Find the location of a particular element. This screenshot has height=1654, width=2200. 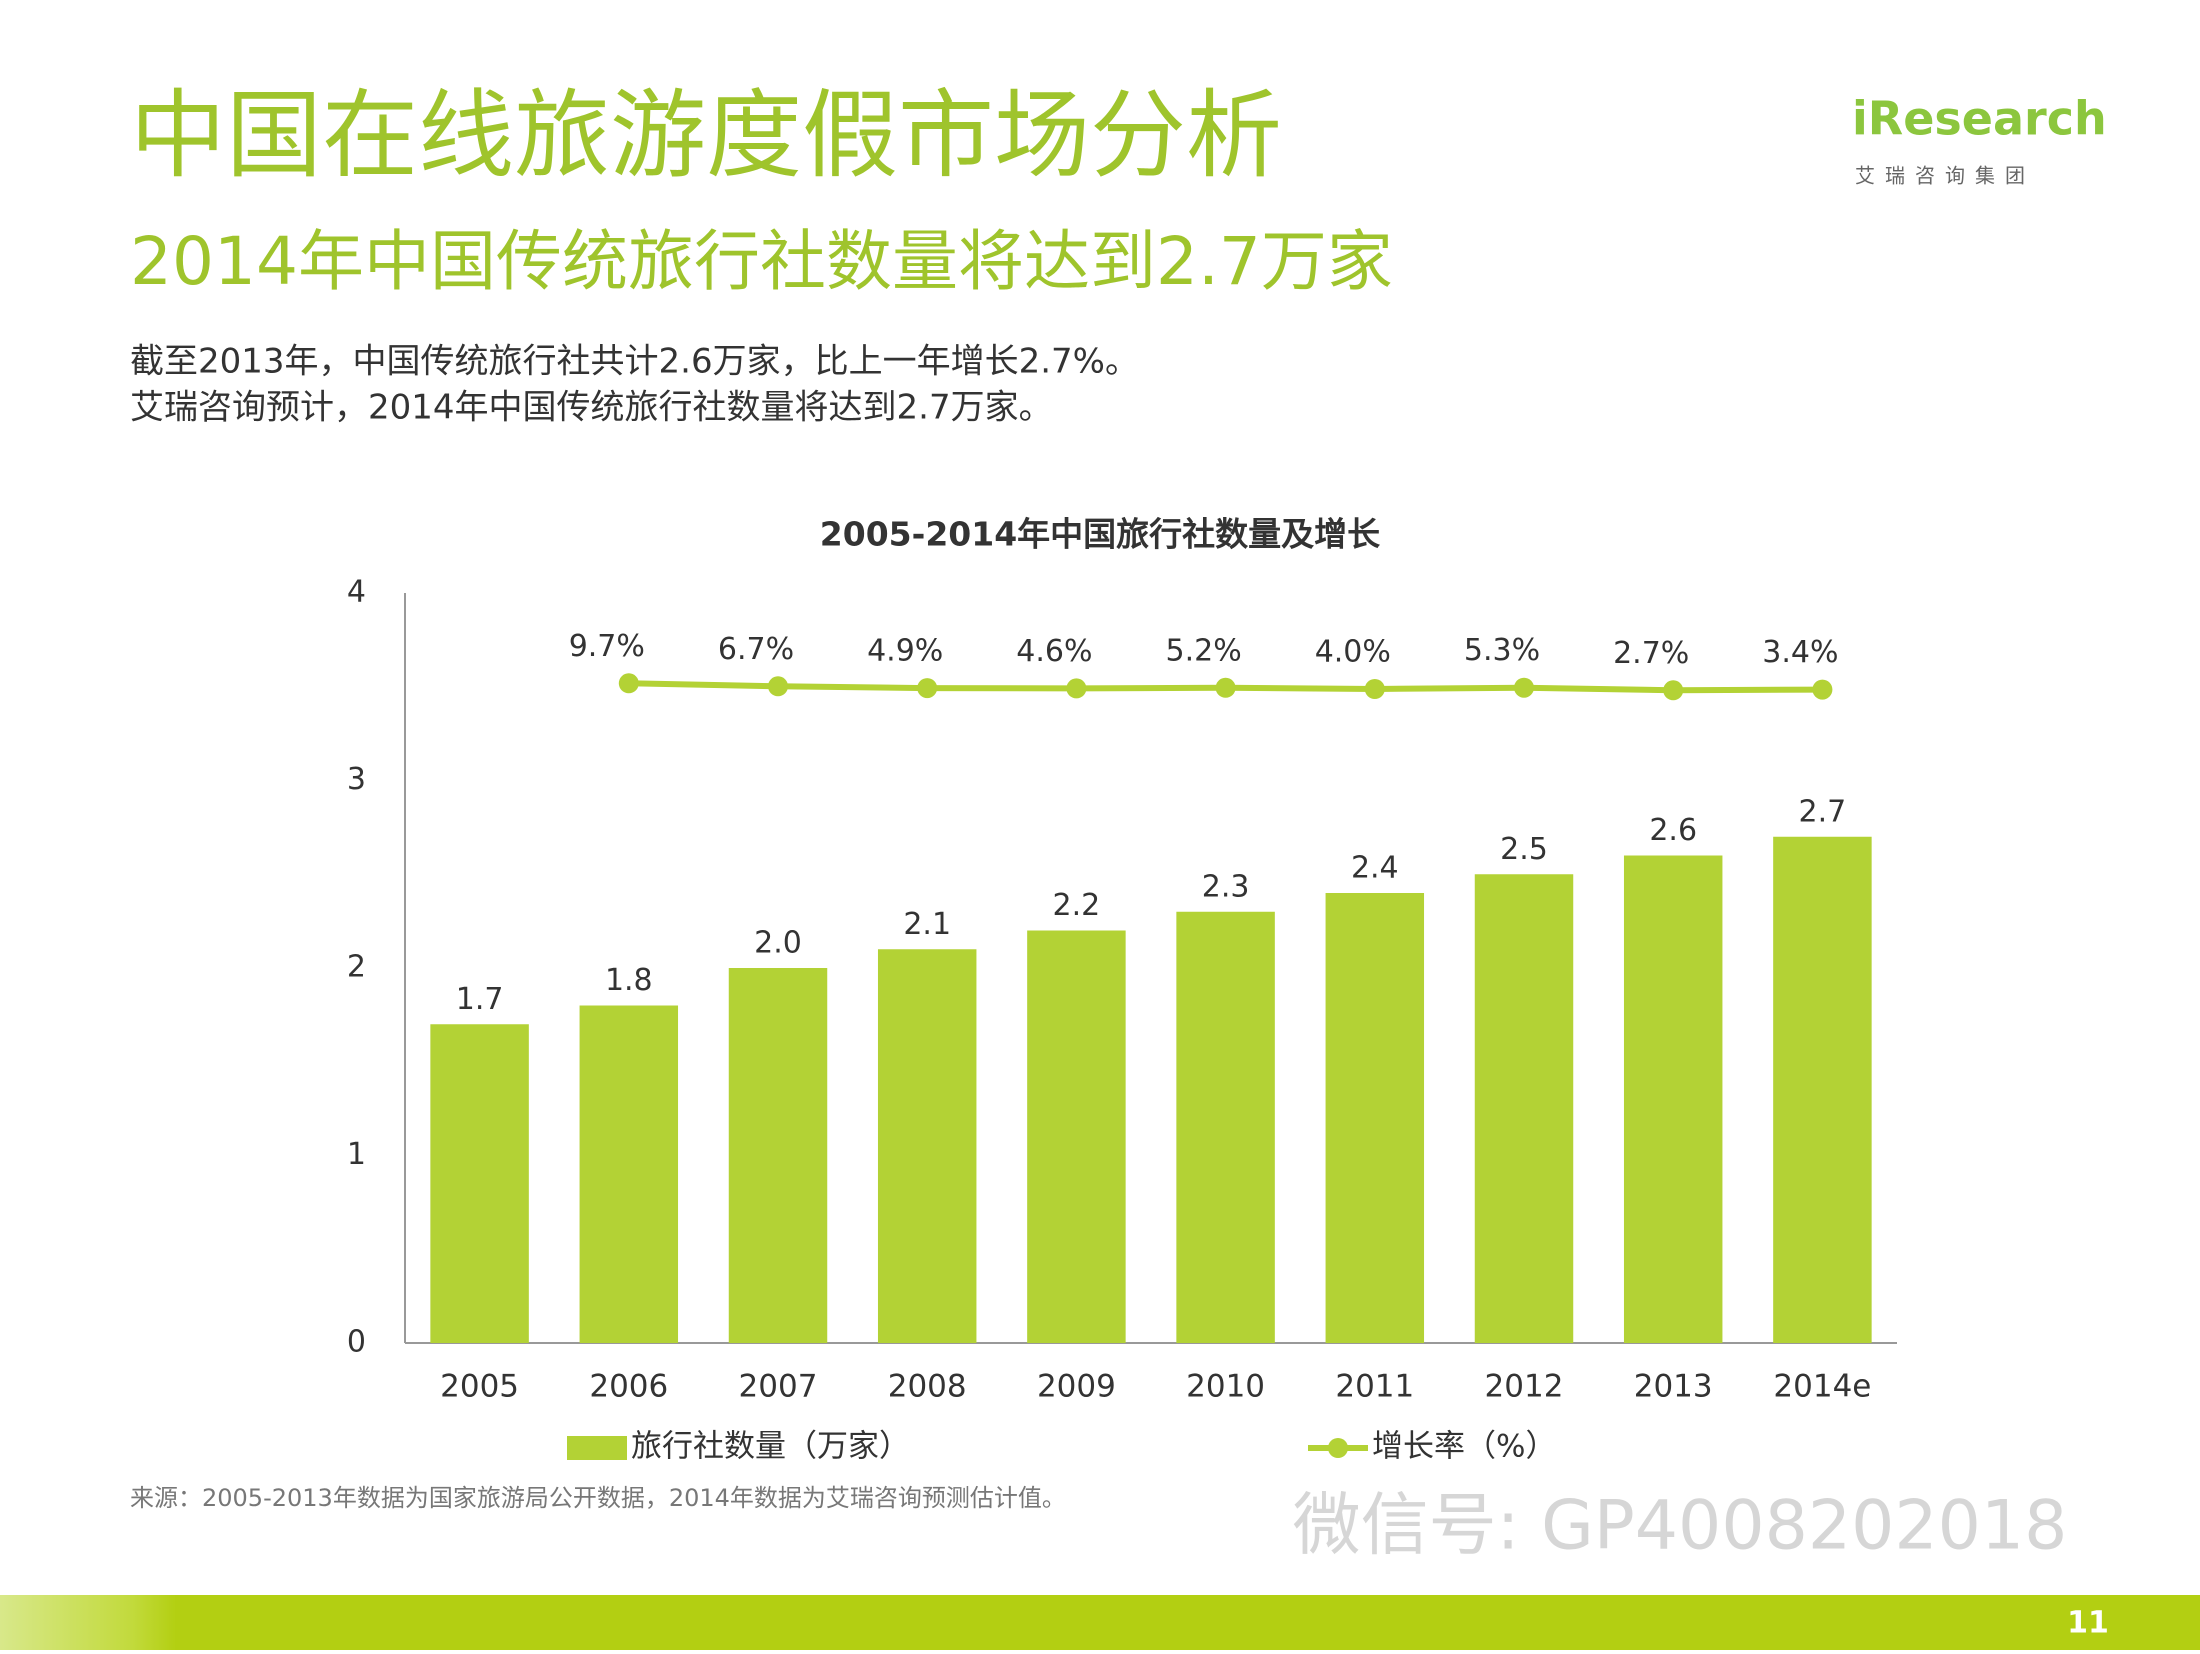

x-tick-label: 2010 is located at coordinates (1225, 1387).